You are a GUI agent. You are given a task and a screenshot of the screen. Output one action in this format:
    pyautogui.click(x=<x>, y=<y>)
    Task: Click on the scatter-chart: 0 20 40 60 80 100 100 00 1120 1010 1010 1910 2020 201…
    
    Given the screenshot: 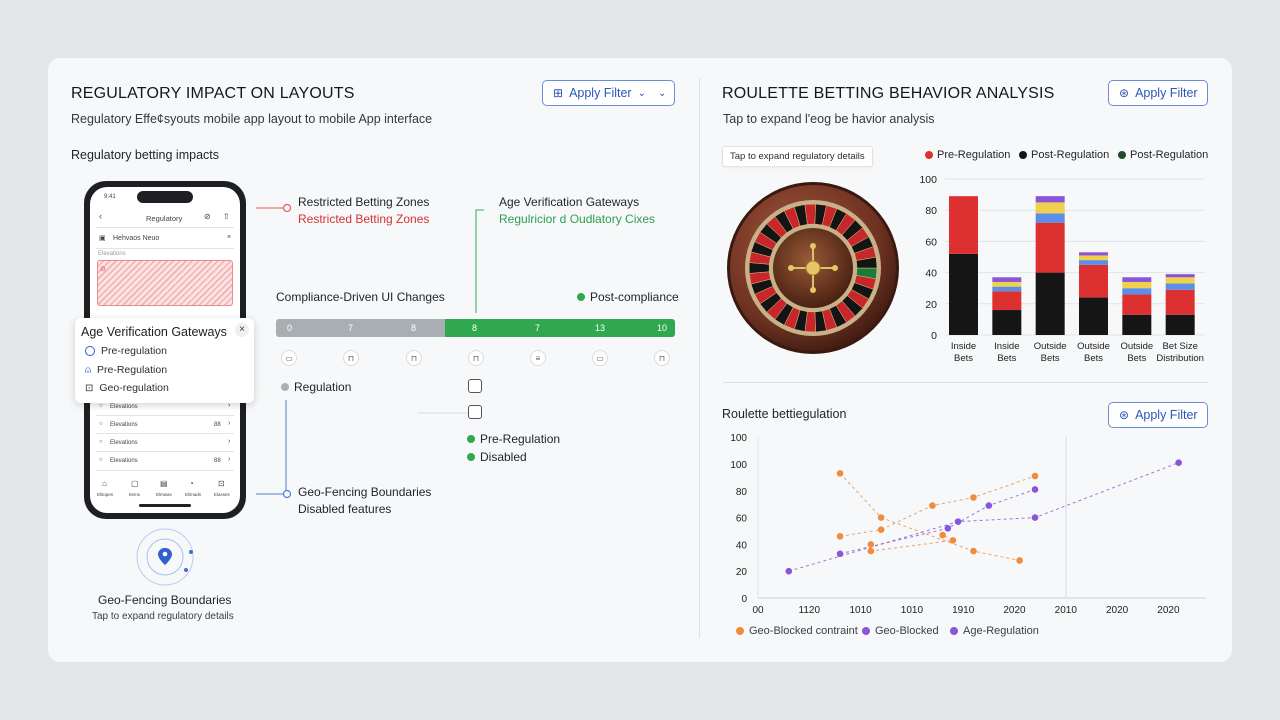 What is the action you would take?
    pyautogui.click(x=968, y=524)
    